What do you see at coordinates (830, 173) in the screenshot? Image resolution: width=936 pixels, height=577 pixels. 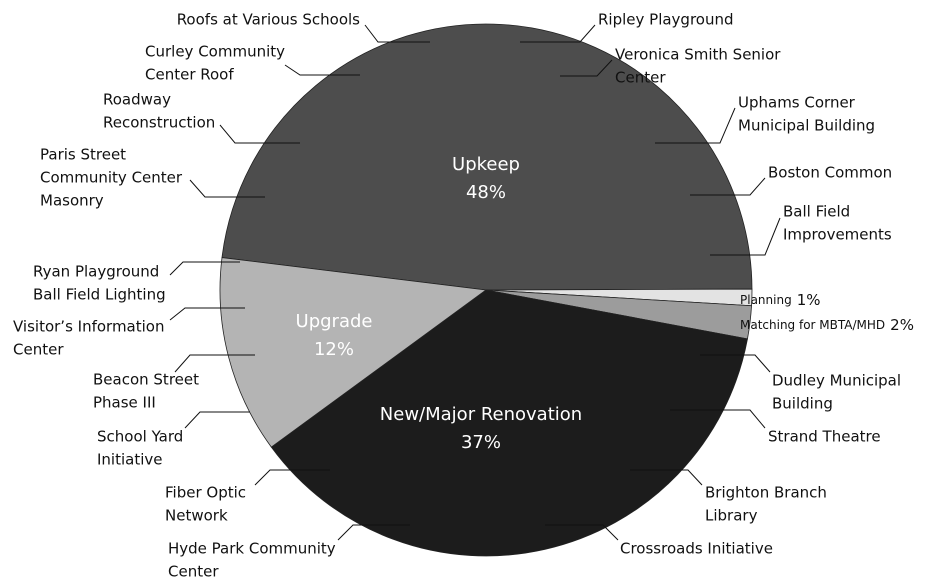 I see `annotation: Boston Common` at bounding box center [830, 173].